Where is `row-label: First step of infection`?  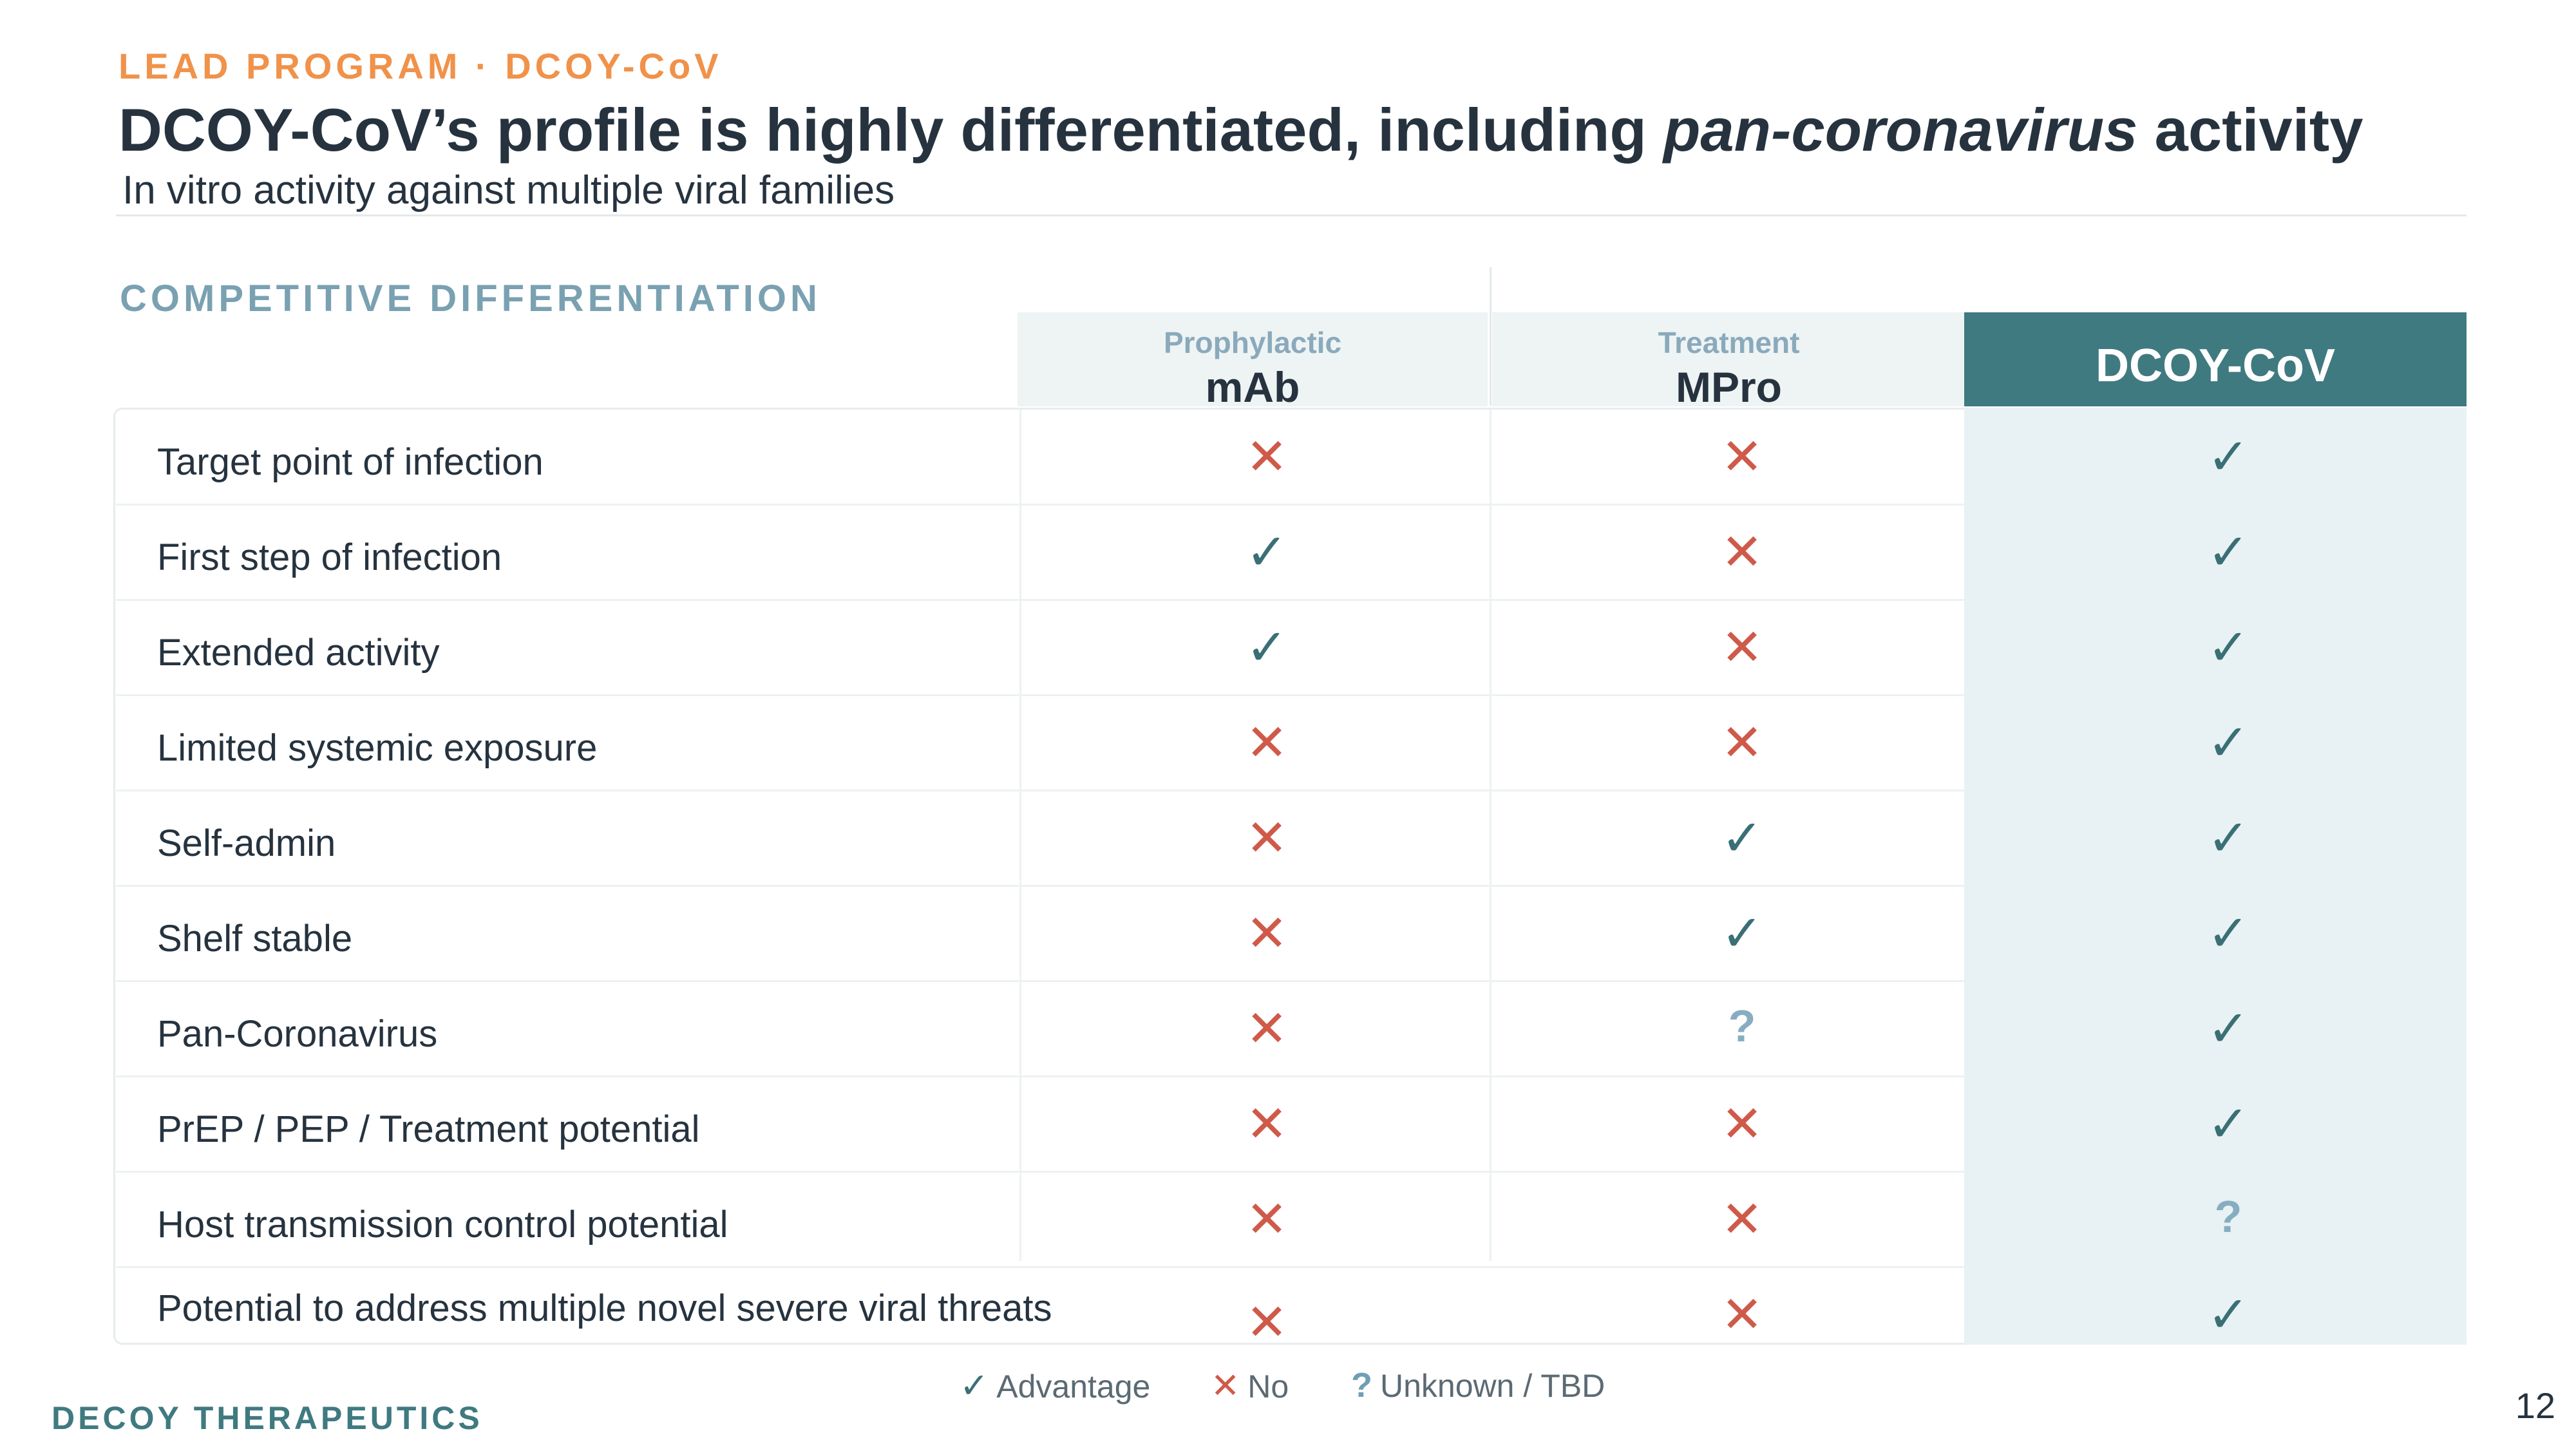
row-label: First step of infection is located at coordinates (329, 557).